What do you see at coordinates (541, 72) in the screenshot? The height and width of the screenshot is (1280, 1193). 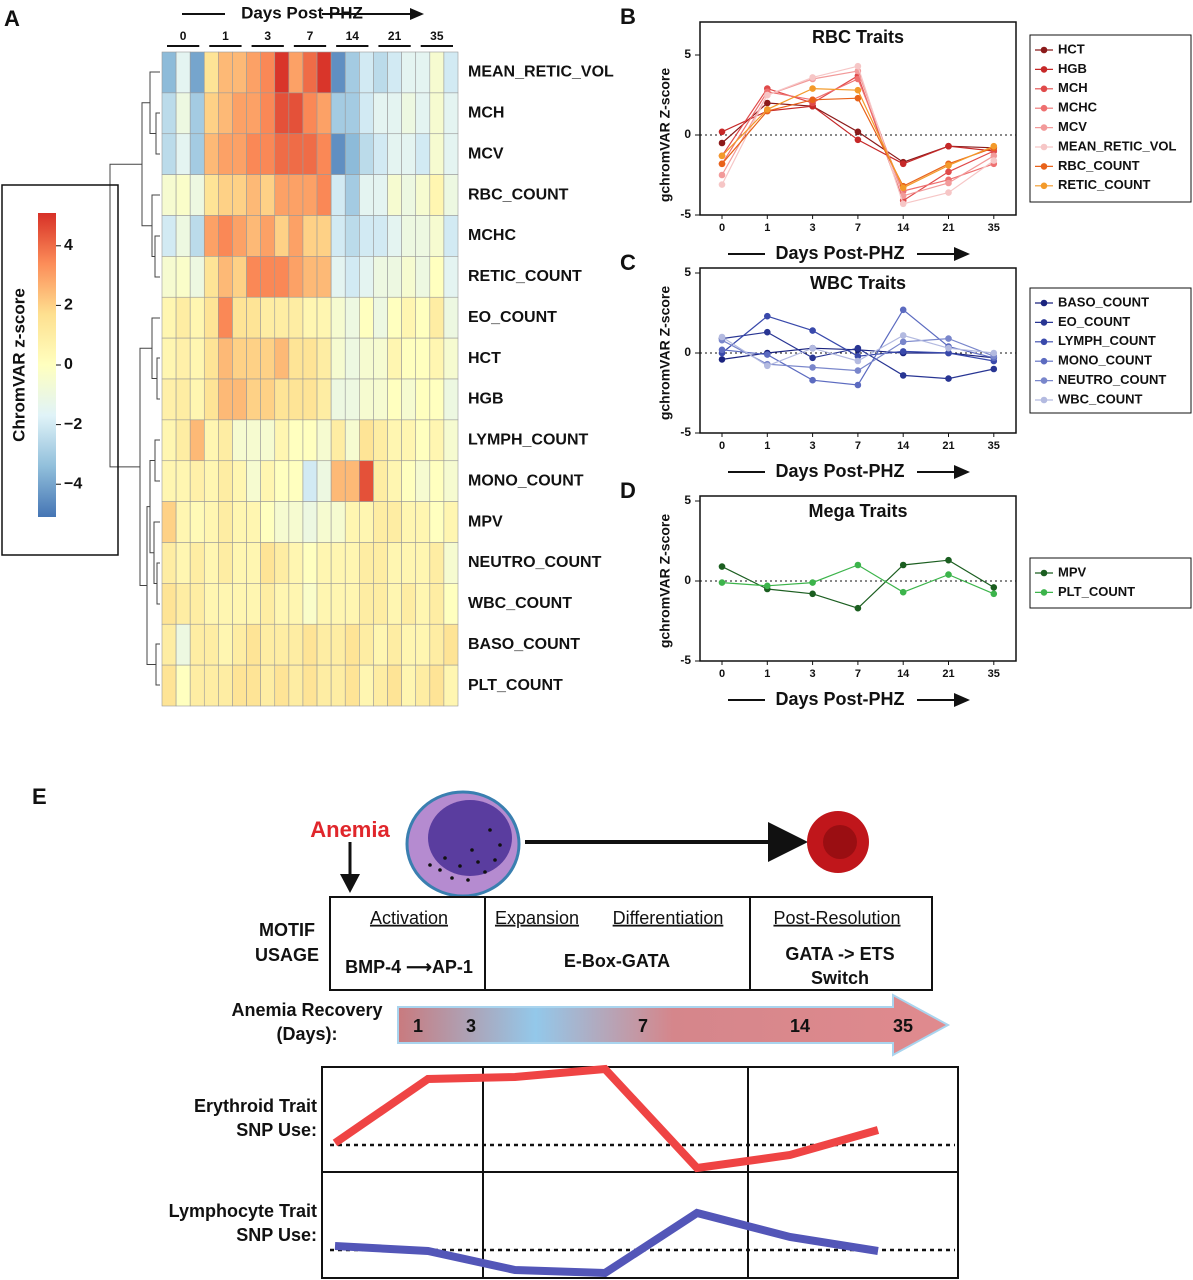 I see `row-label: MEAN_RETIC_VOL` at bounding box center [541, 72].